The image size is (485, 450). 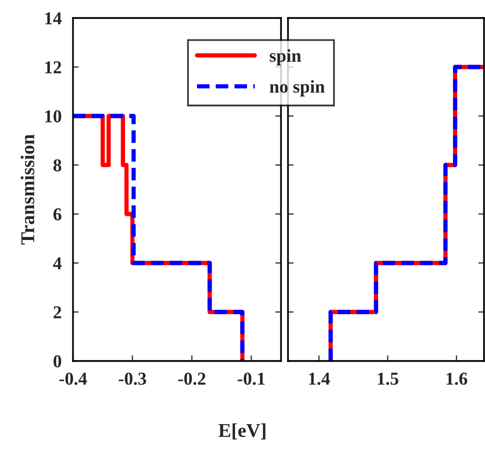 What do you see at coordinates (53, 18) in the screenshot?
I see `y-tick-label: 14` at bounding box center [53, 18].